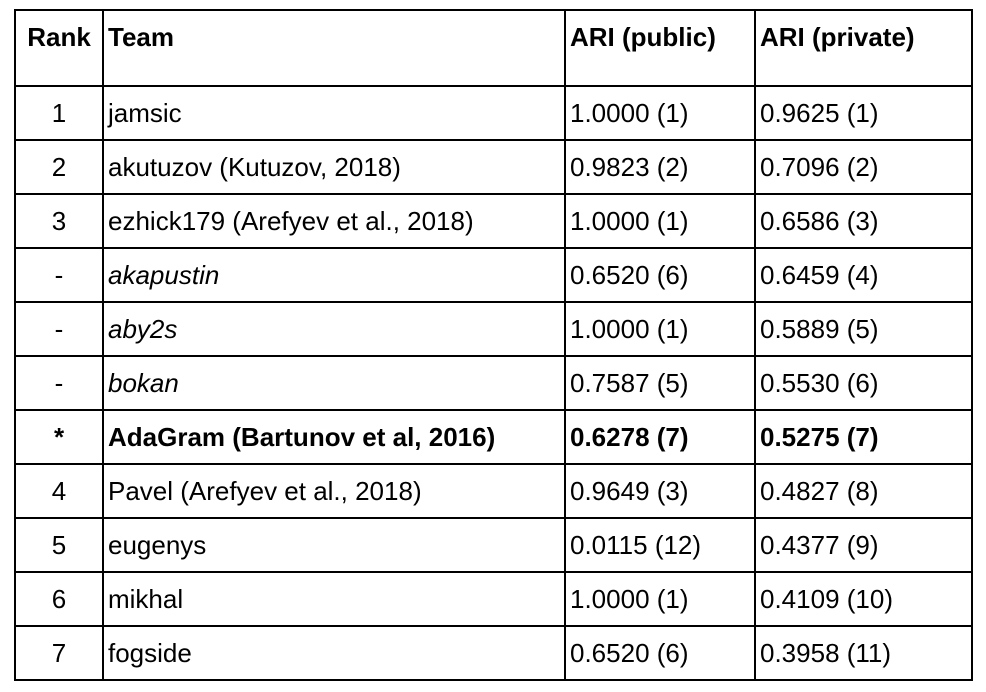  What do you see at coordinates (334, 221) in the screenshot?
I see `team-cell: ezhick179 (Arefyev et al., 2018)` at bounding box center [334, 221].